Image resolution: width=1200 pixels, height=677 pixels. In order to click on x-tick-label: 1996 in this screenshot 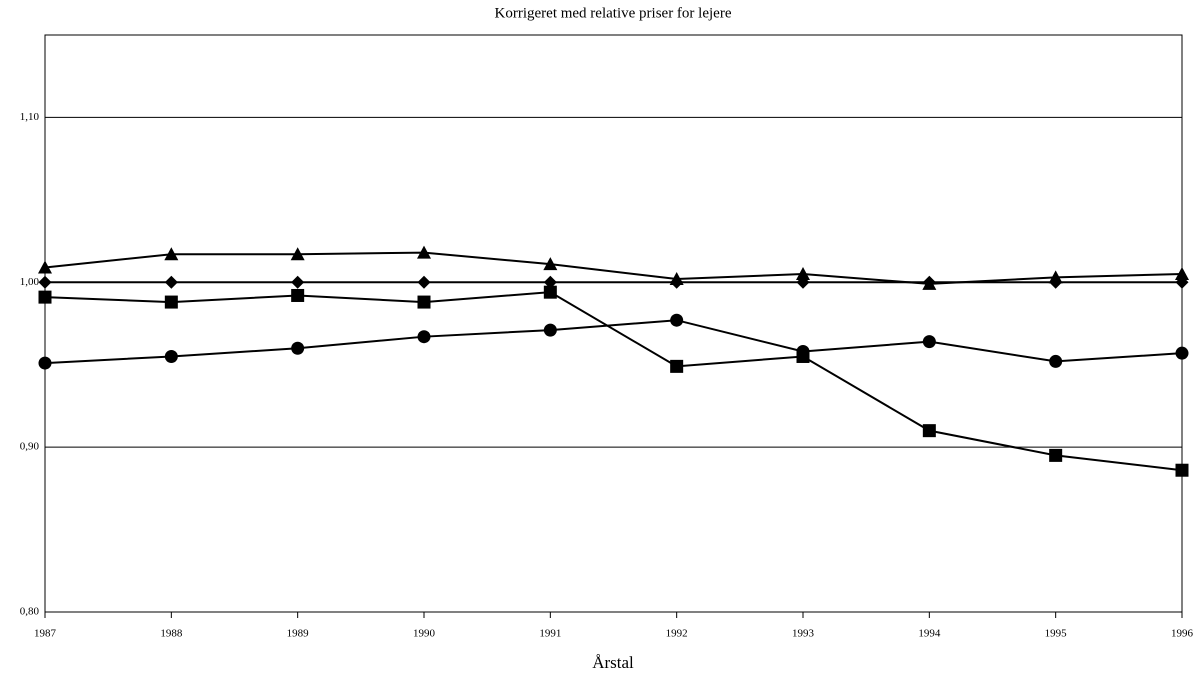, I will do `click(1182, 634)`.